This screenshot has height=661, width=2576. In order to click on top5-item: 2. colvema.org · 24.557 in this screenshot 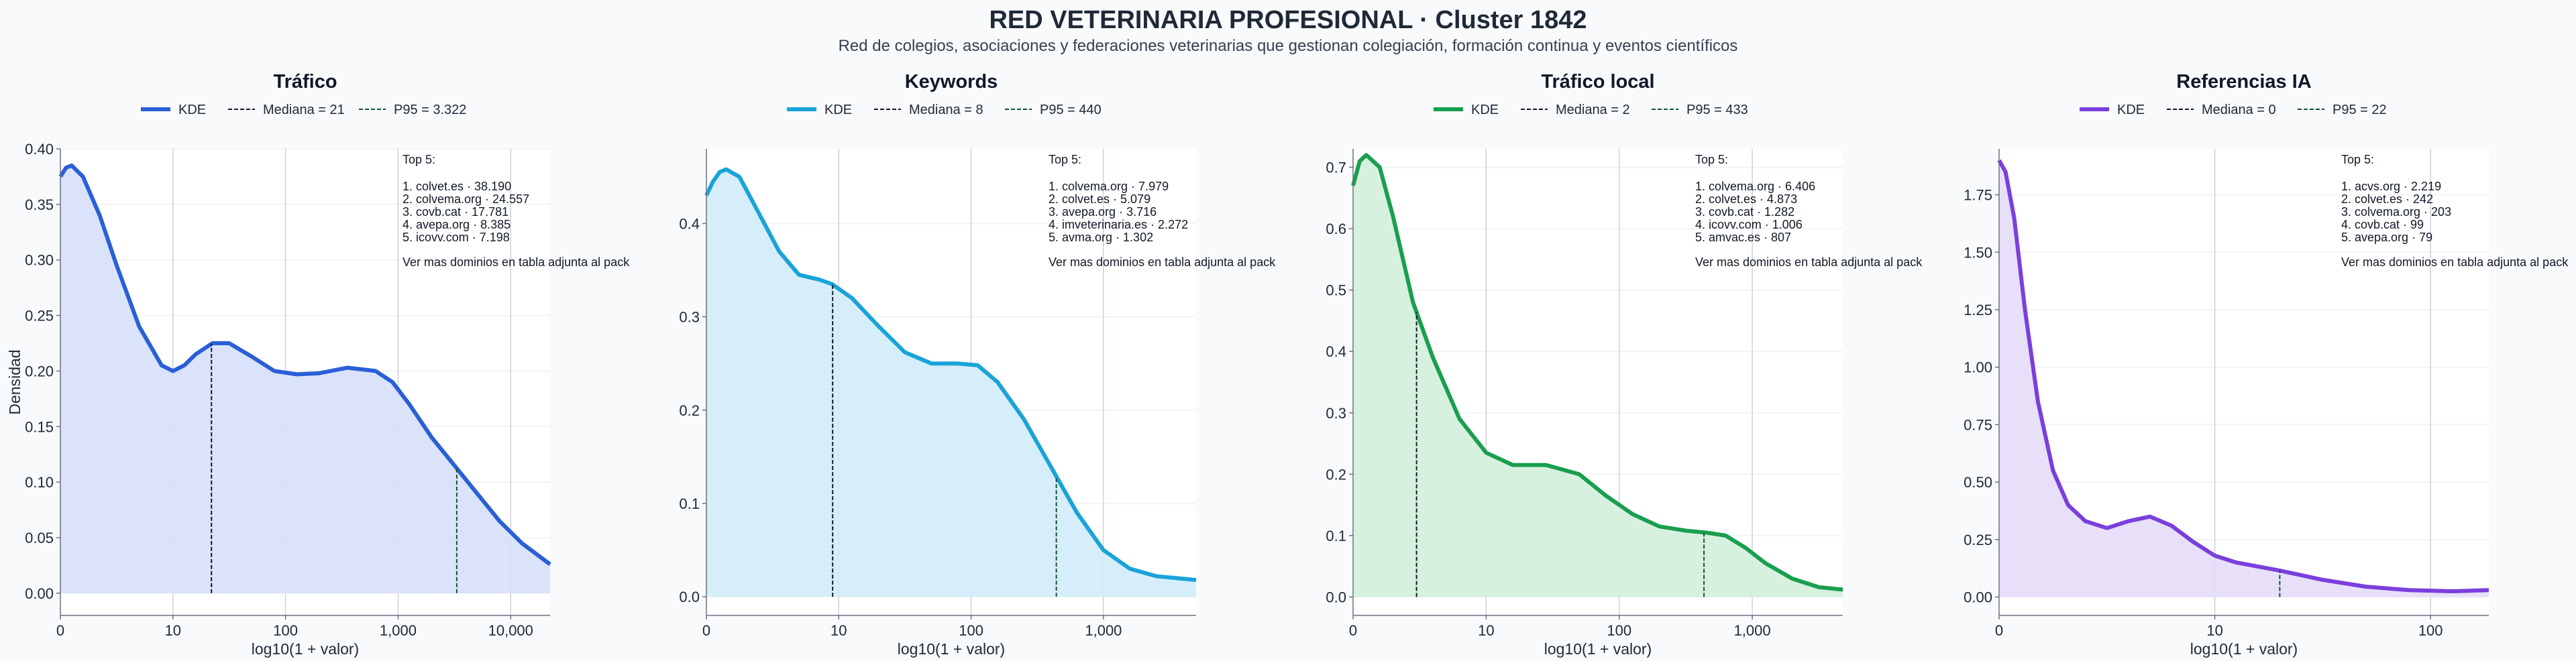, I will do `click(465, 199)`.